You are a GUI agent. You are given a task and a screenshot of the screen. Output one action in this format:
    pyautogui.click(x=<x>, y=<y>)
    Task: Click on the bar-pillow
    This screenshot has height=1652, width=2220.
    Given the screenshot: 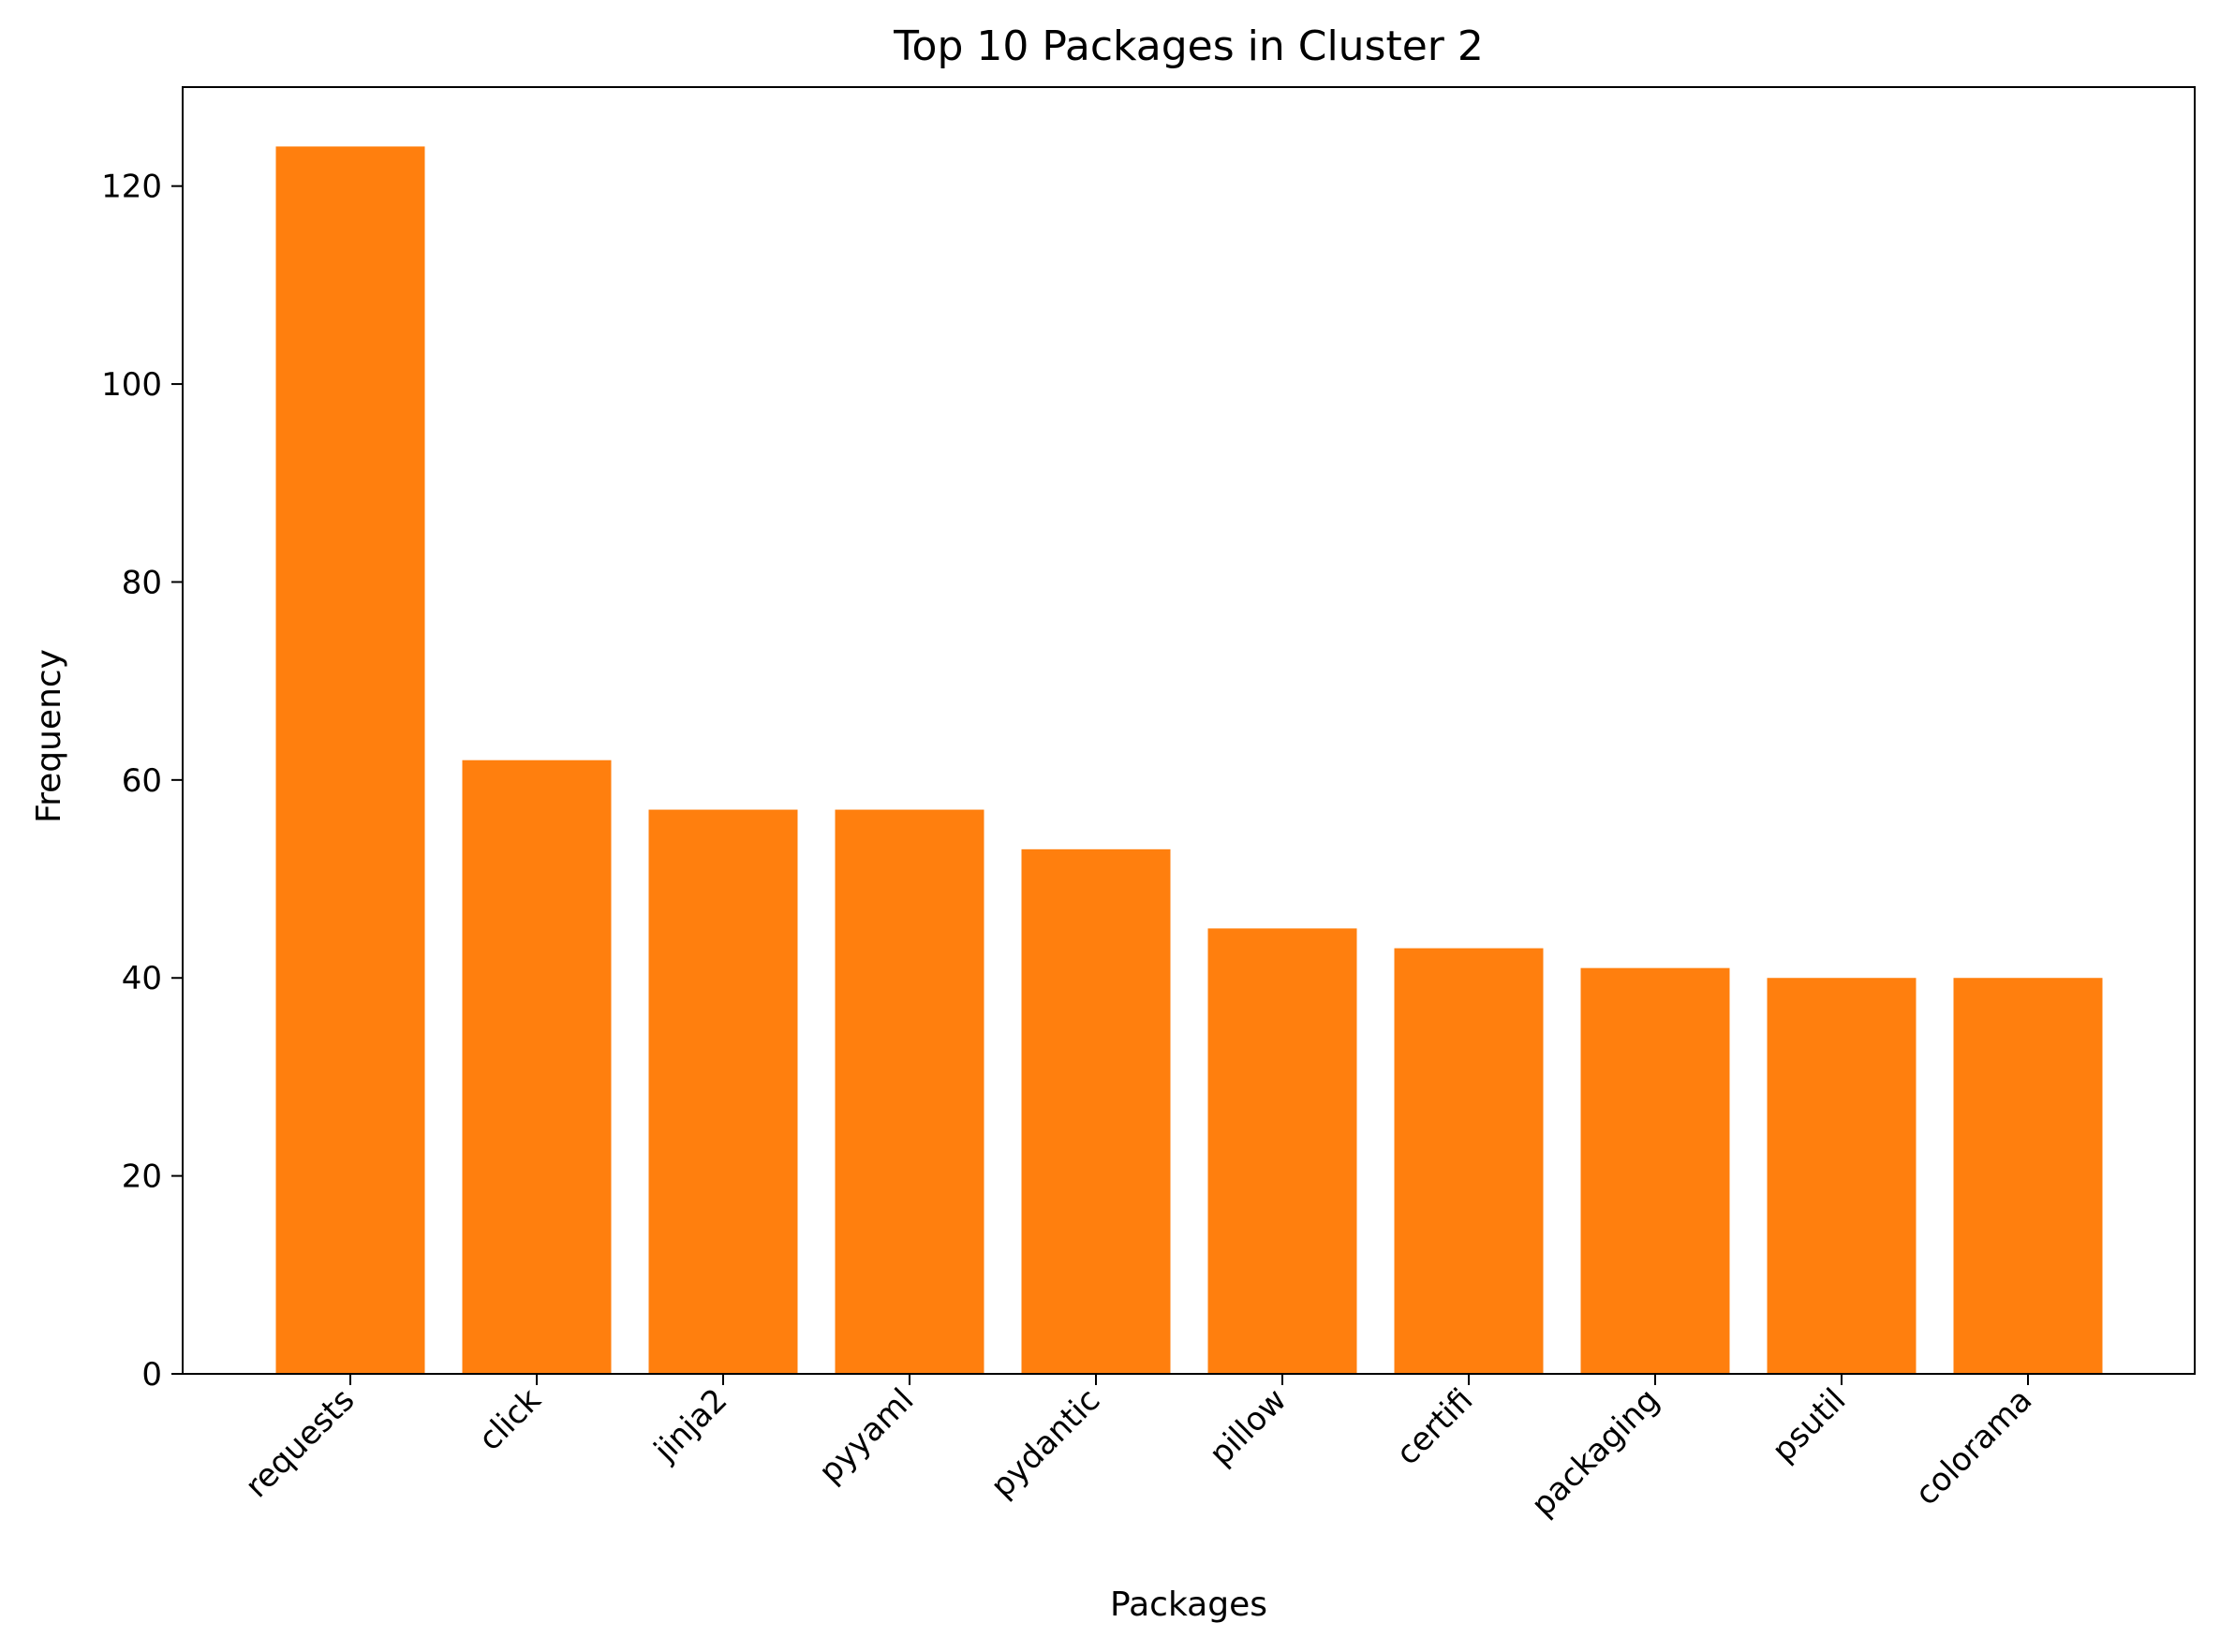 What is the action you would take?
    pyautogui.click(x=1282, y=1151)
    